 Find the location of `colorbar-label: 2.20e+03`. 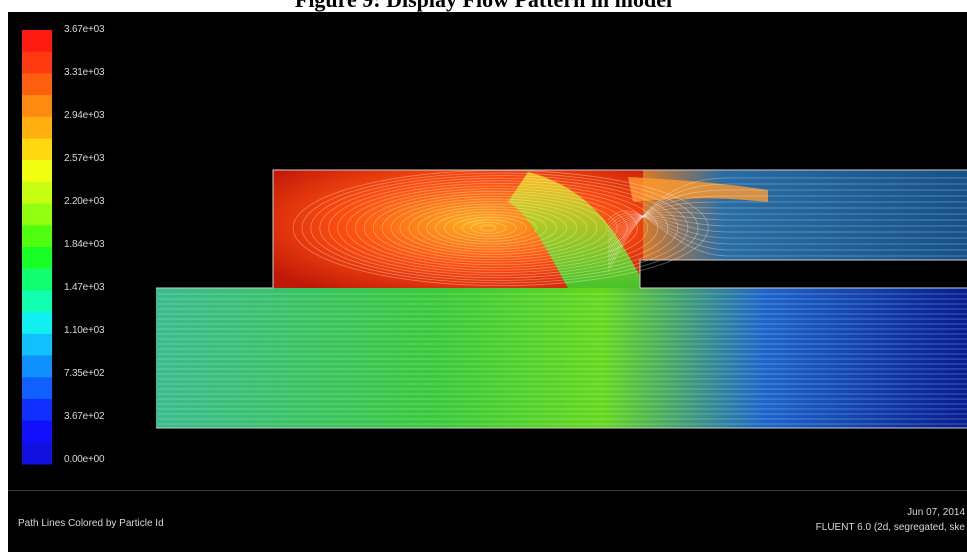

colorbar-label: 2.20e+03 is located at coordinates (84, 201).